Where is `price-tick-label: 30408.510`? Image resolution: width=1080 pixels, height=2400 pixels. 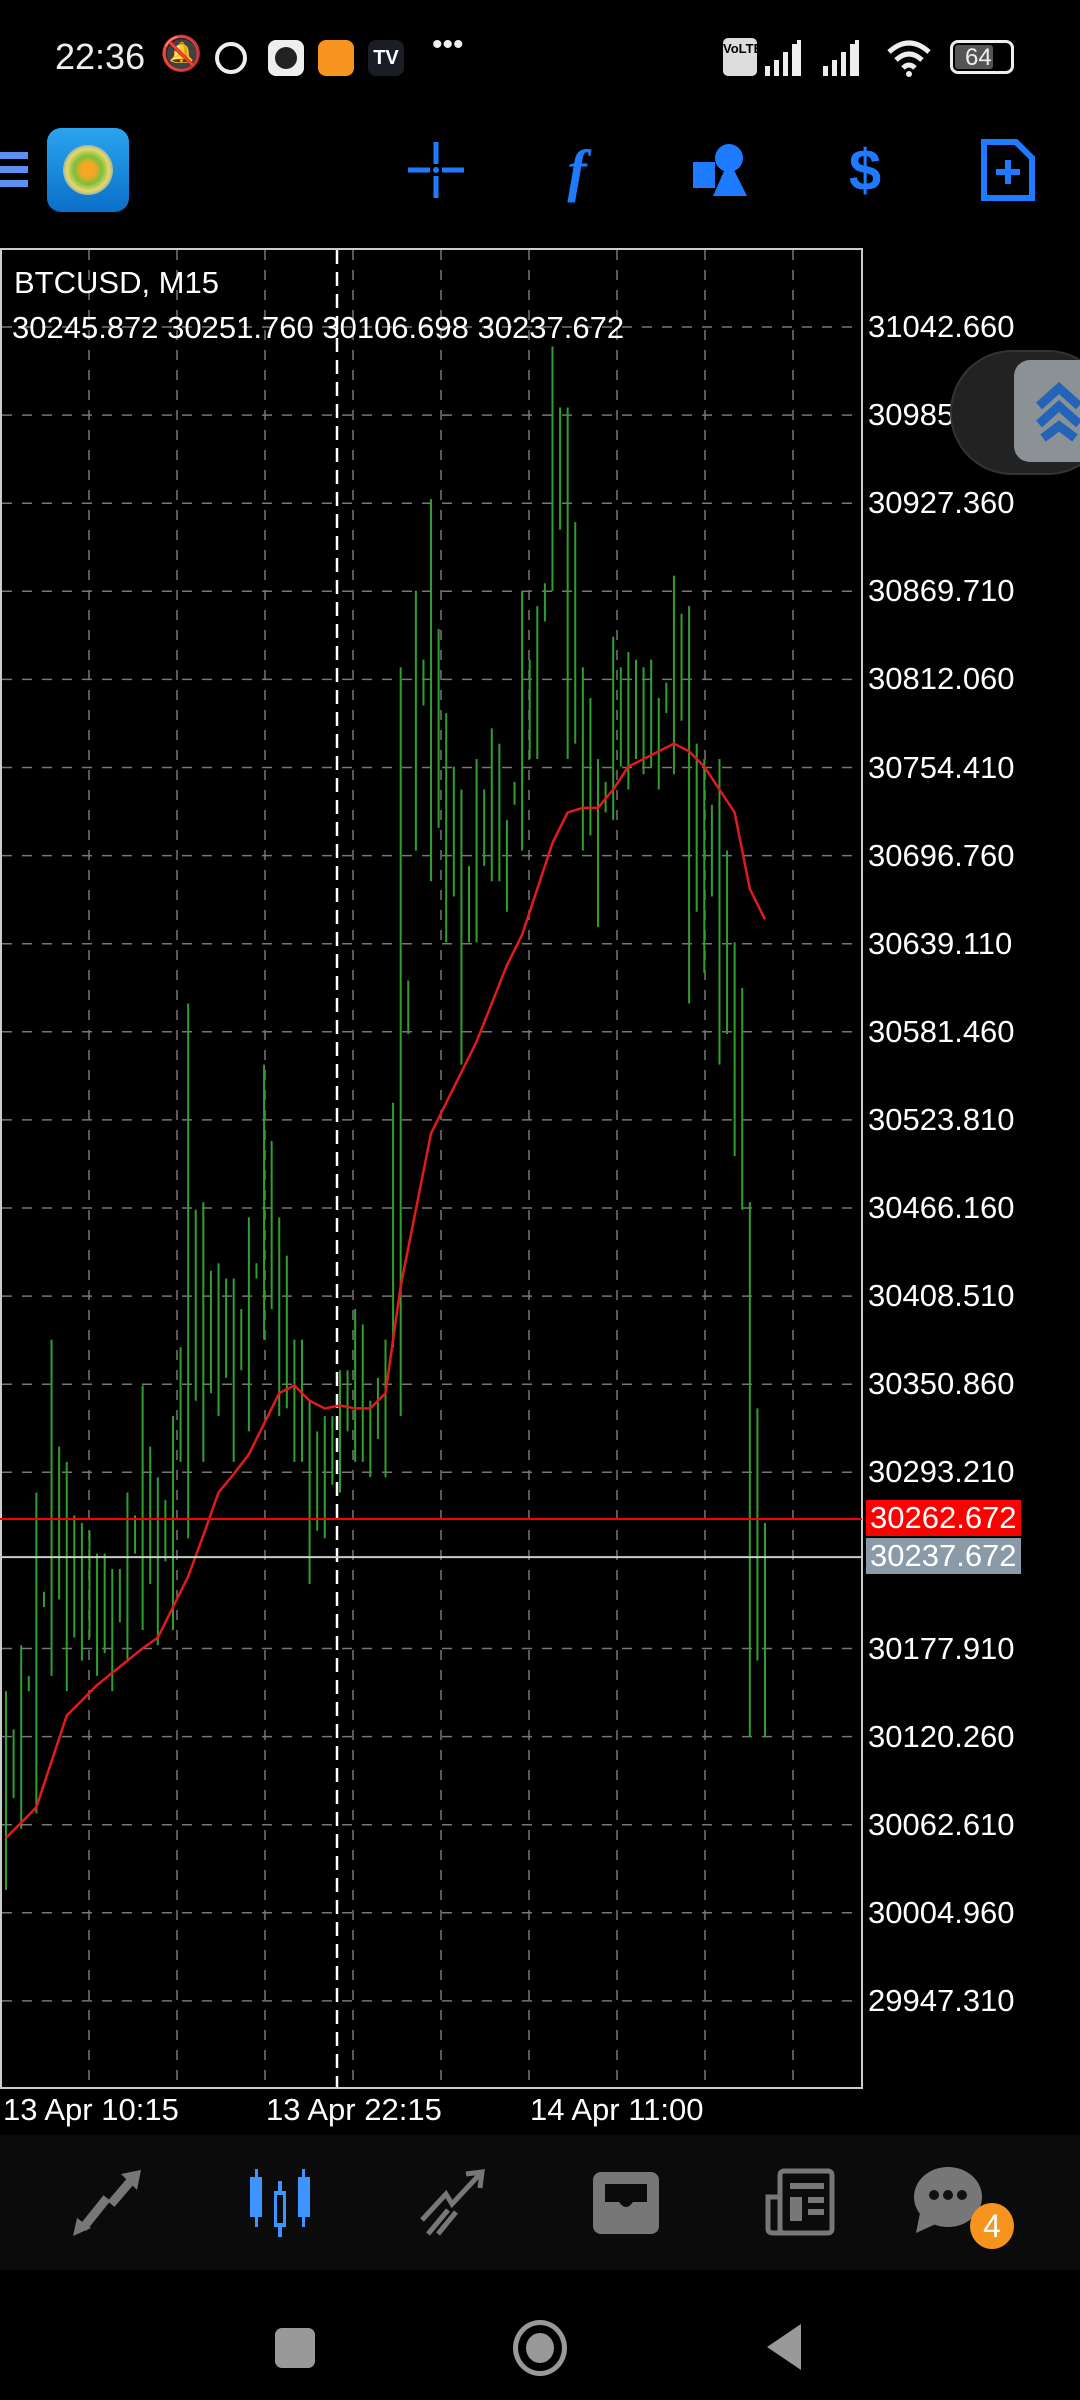
price-tick-label: 30408.510 is located at coordinates (941, 1296).